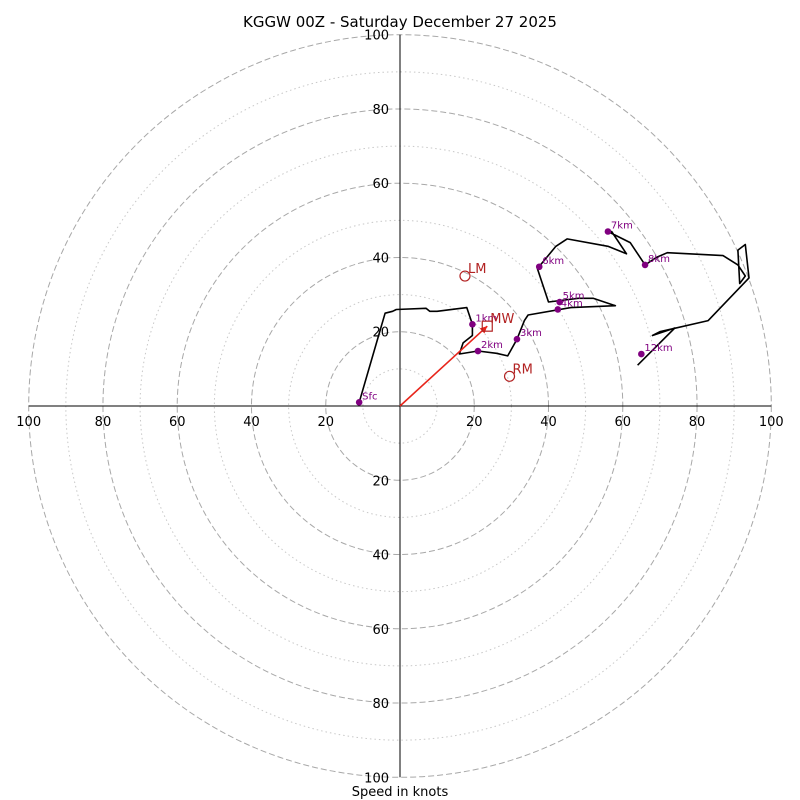  Describe the element at coordinates (574, 296) in the screenshot. I see `height-label-5km: 5km` at that location.